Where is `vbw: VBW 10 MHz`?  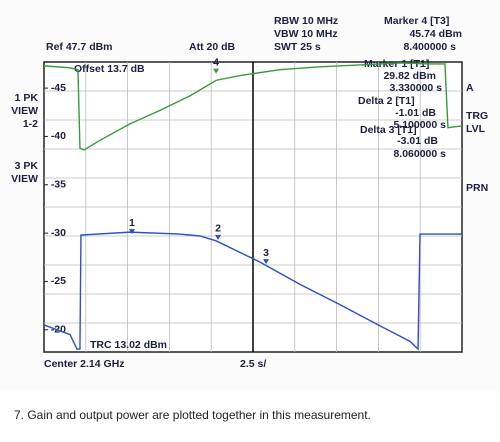 vbw: VBW 10 MHz is located at coordinates (306, 34).